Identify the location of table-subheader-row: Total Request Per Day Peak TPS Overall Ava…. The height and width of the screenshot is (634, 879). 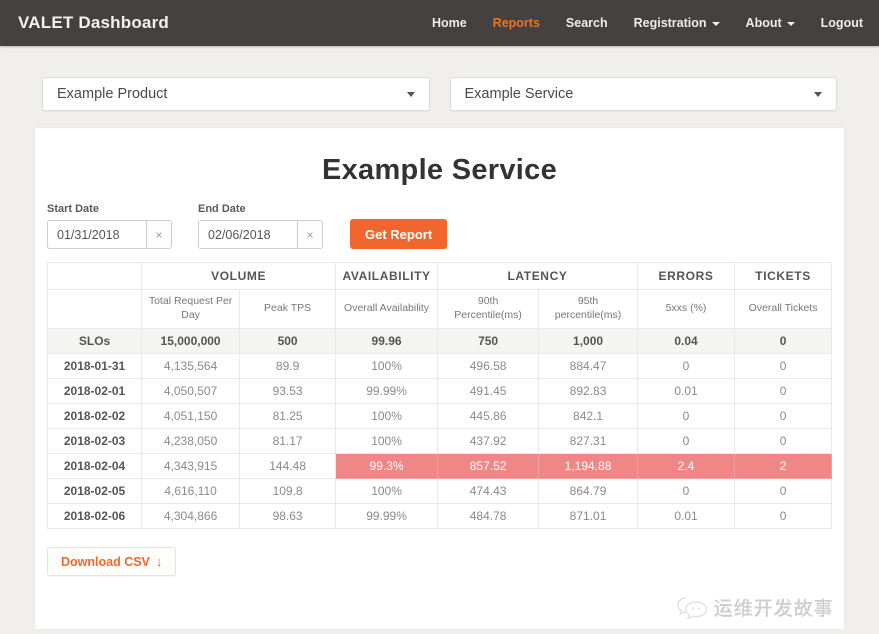
(439, 309).